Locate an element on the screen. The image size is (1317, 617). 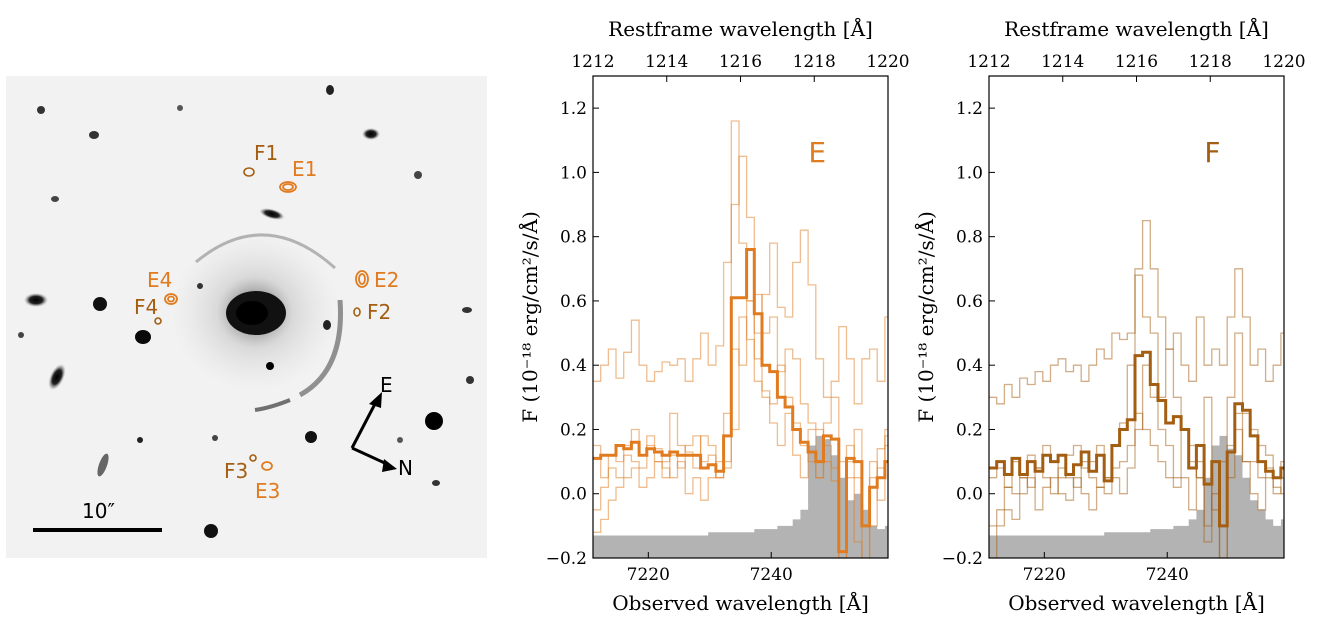
label-f1: F1 is located at coordinates (266, 153).